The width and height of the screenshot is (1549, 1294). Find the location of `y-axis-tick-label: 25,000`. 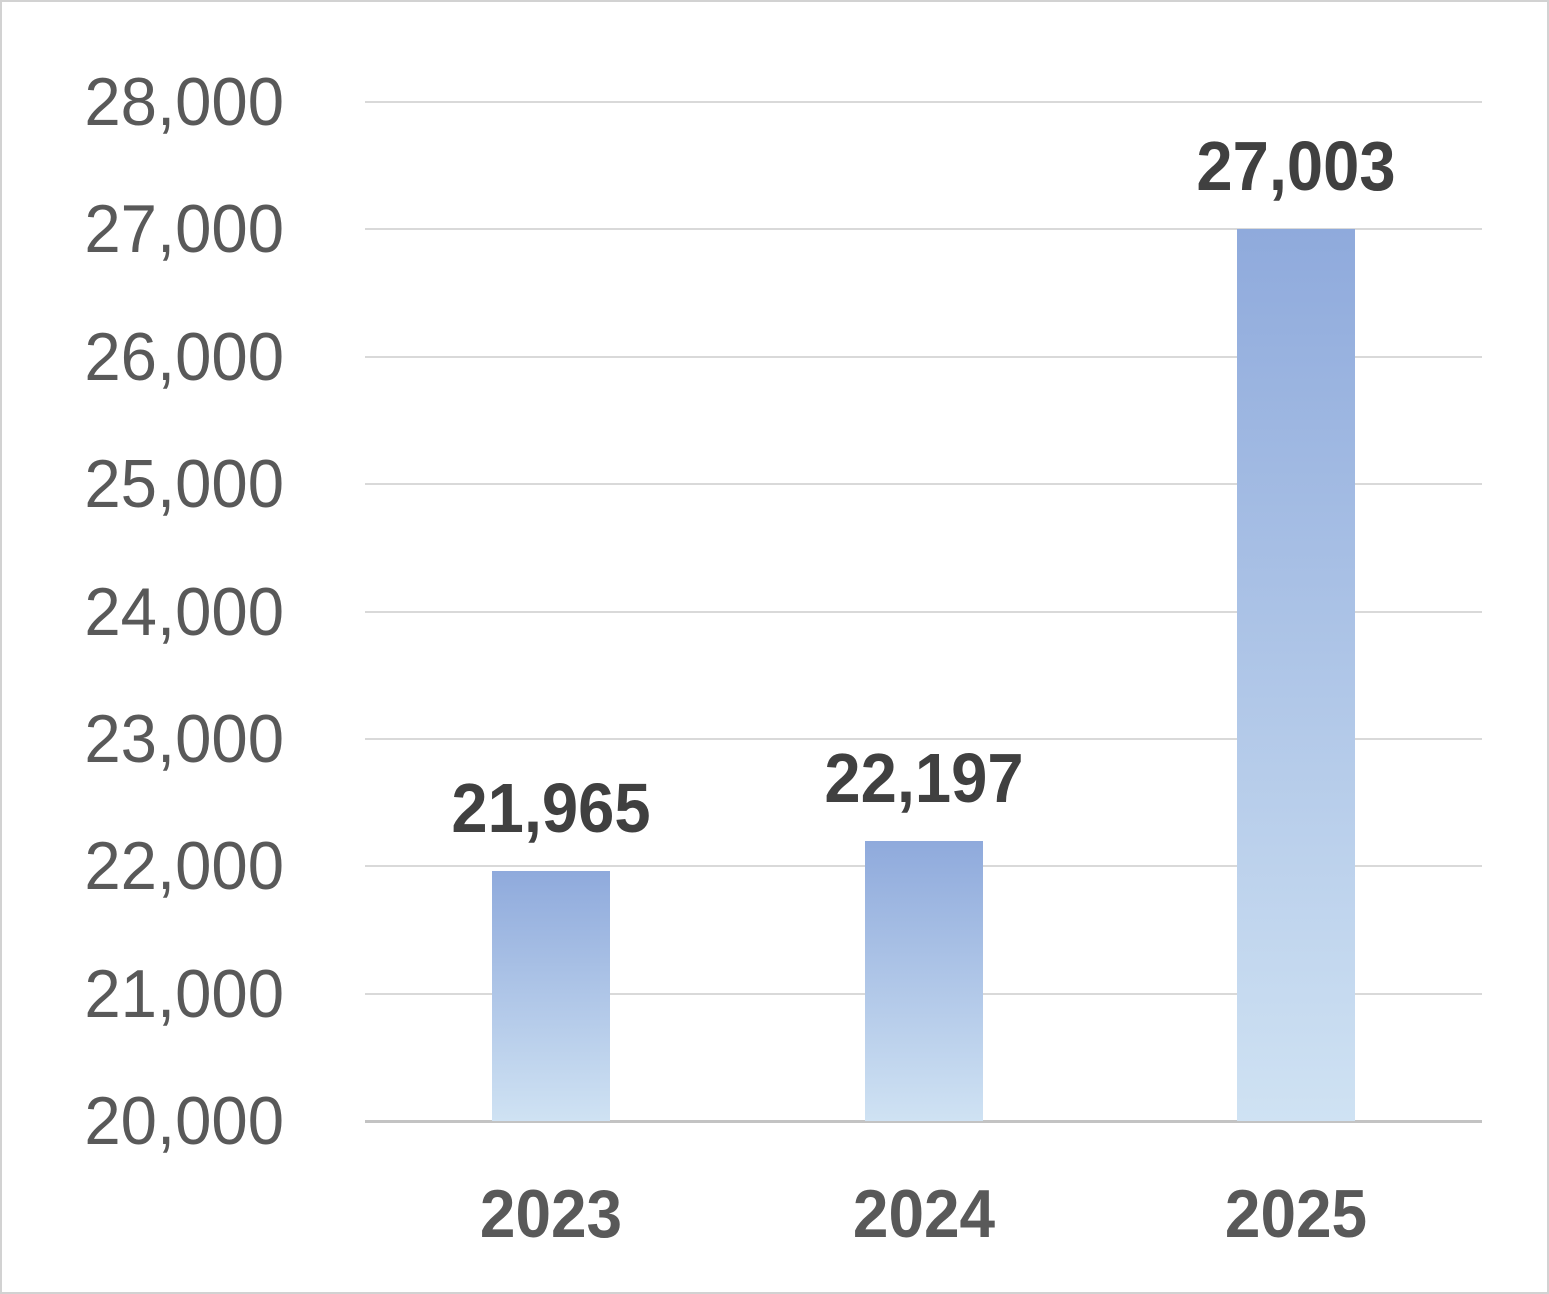

y-axis-tick-label: 25,000 is located at coordinates (184, 484).